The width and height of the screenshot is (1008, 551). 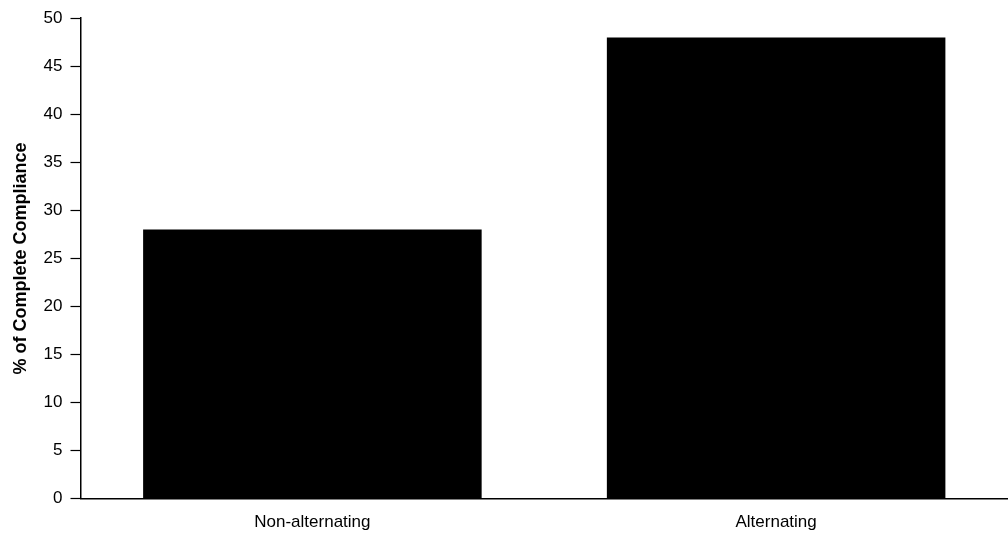 I want to click on y-tick-label: 25, so click(x=53, y=258).